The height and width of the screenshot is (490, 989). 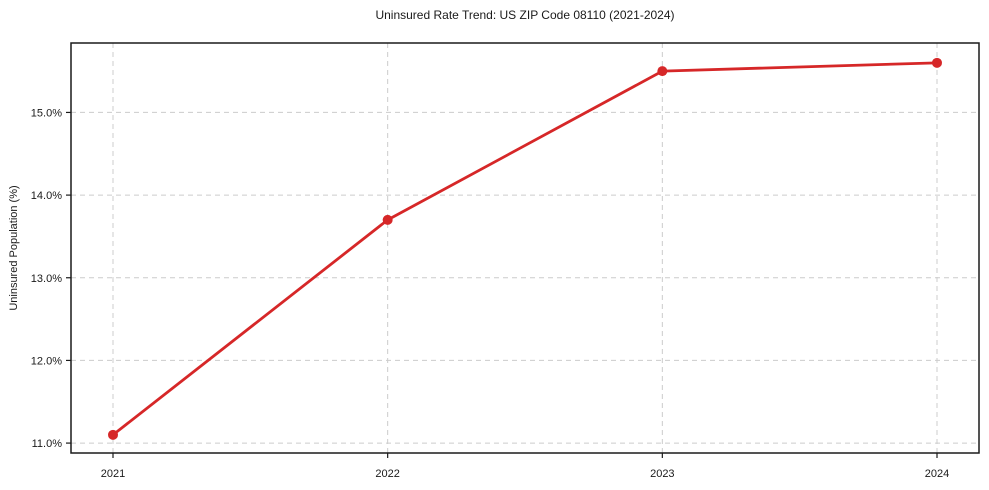 What do you see at coordinates (46, 279) in the screenshot?
I see `y-tick-label: 13.0%` at bounding box center [46, 279].